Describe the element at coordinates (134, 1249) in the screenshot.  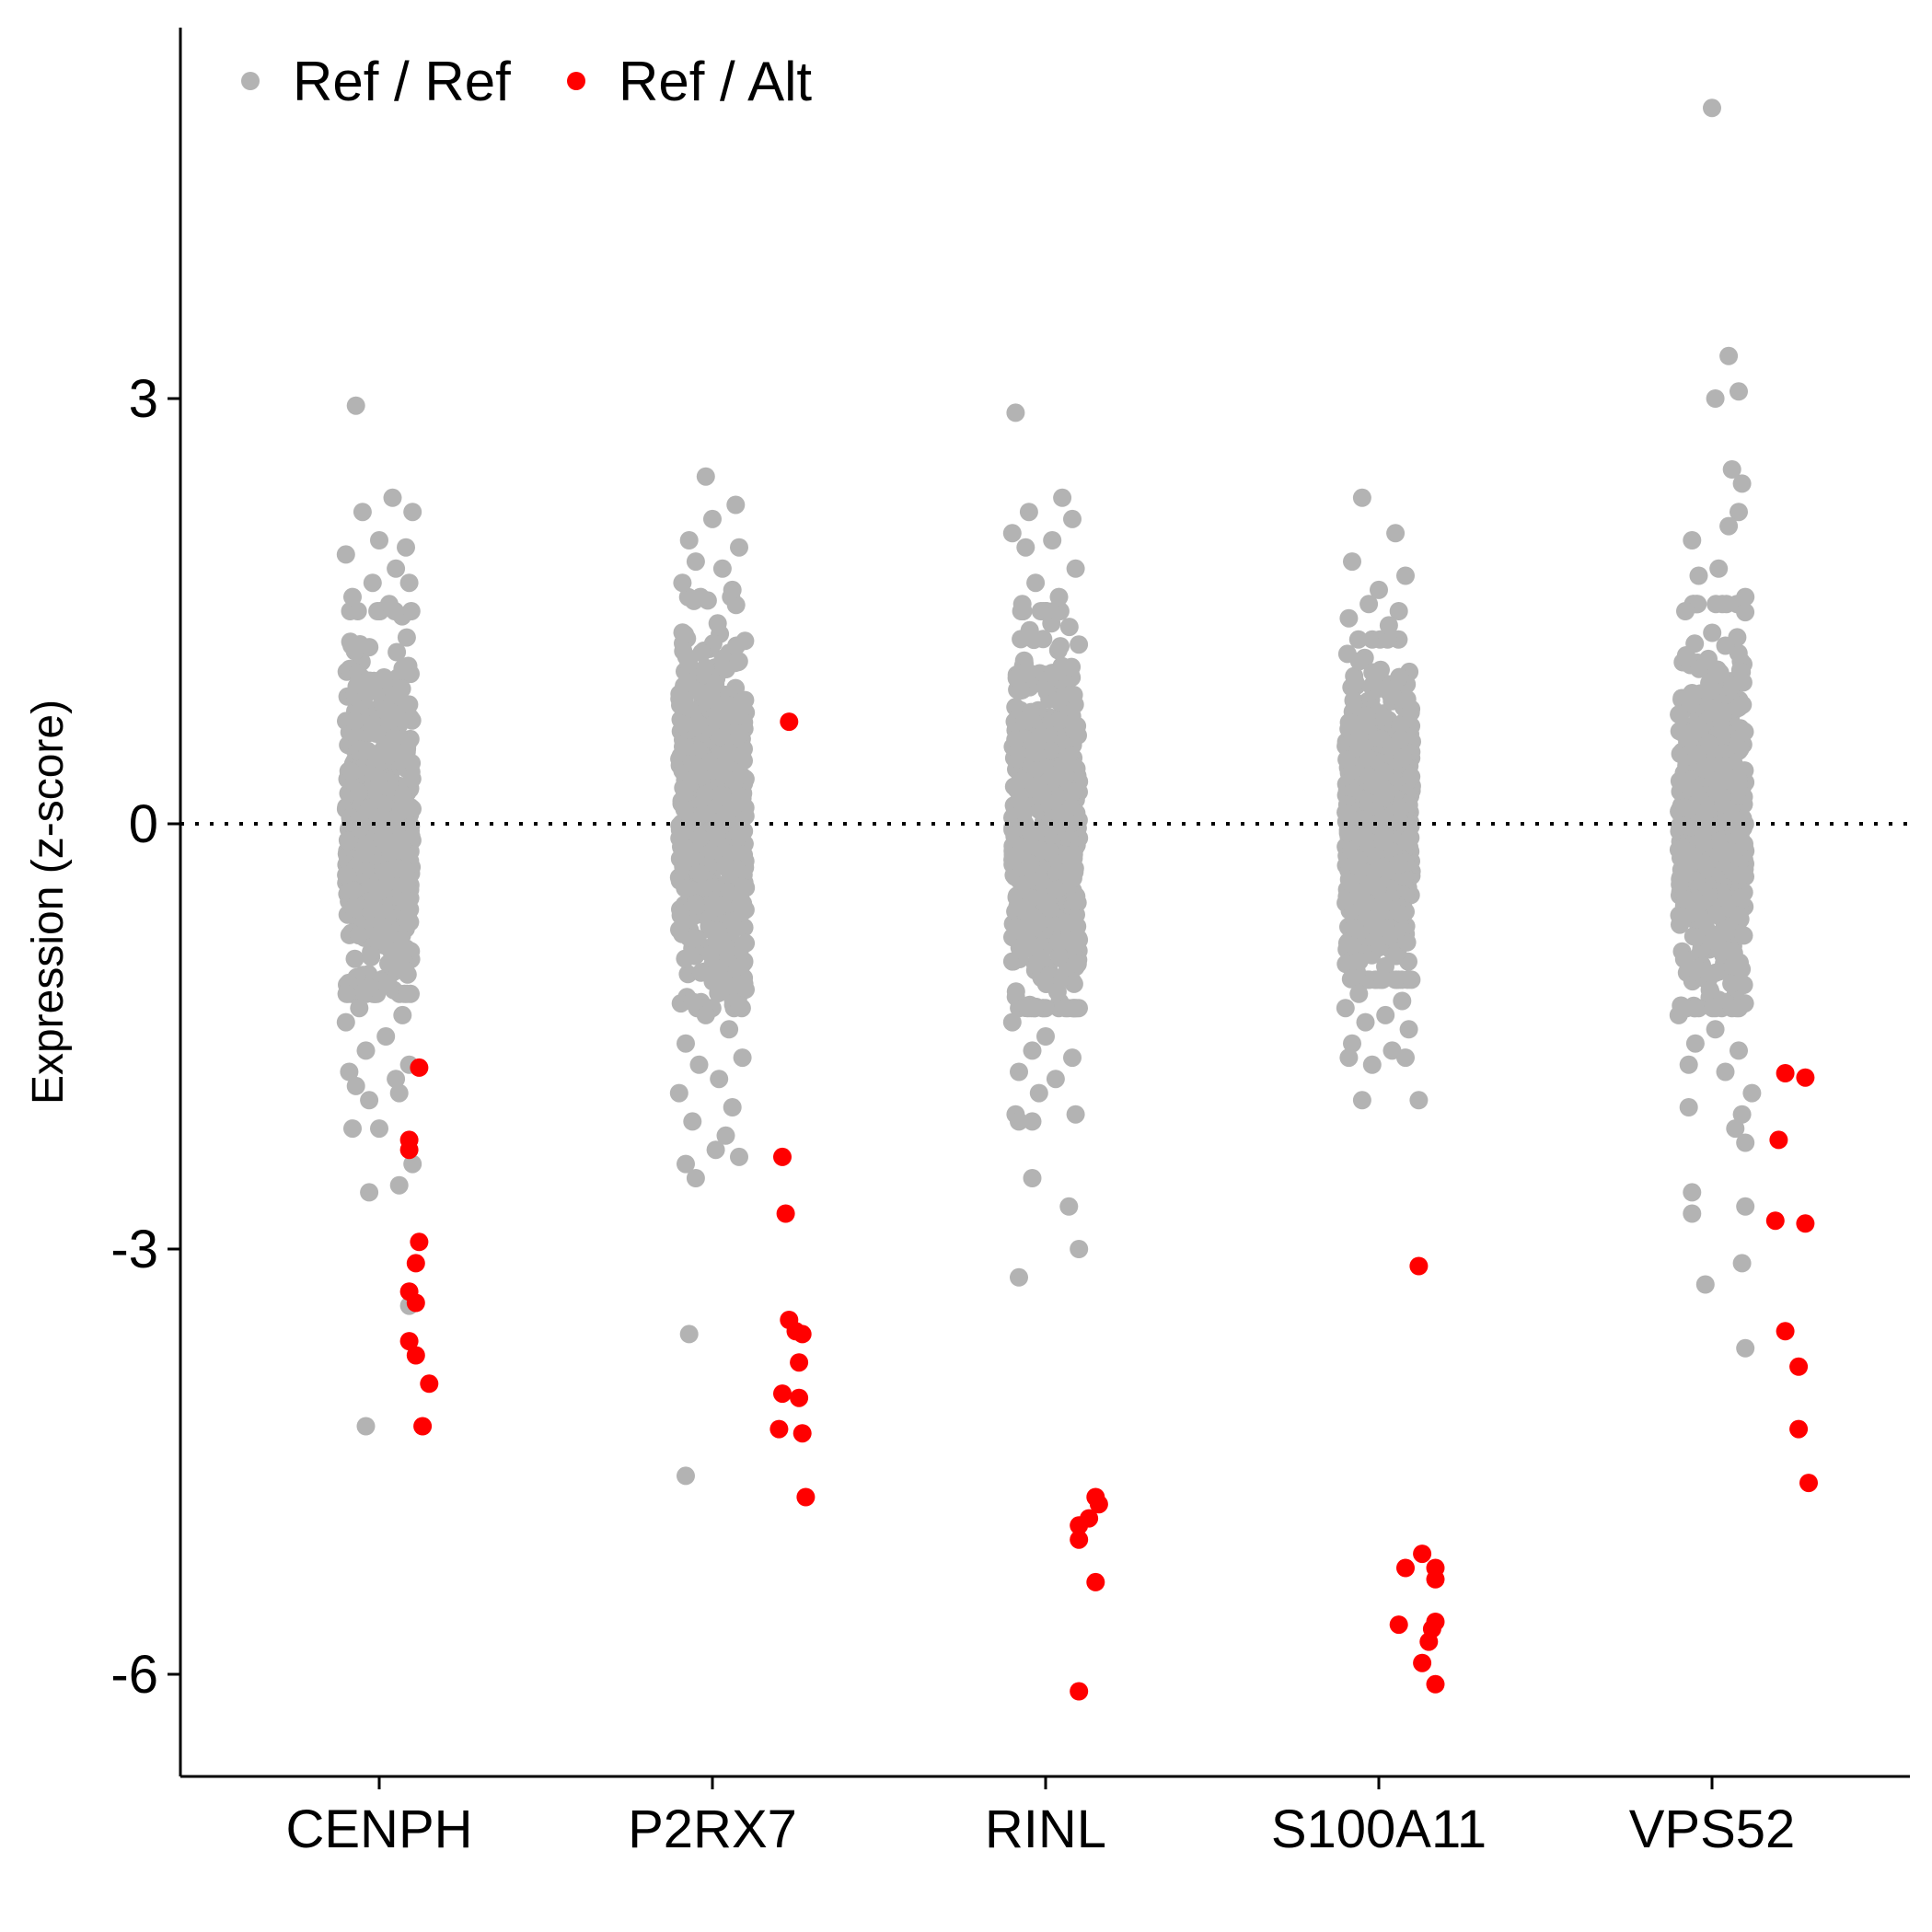
I see `y-tick-label: -3` at that location.